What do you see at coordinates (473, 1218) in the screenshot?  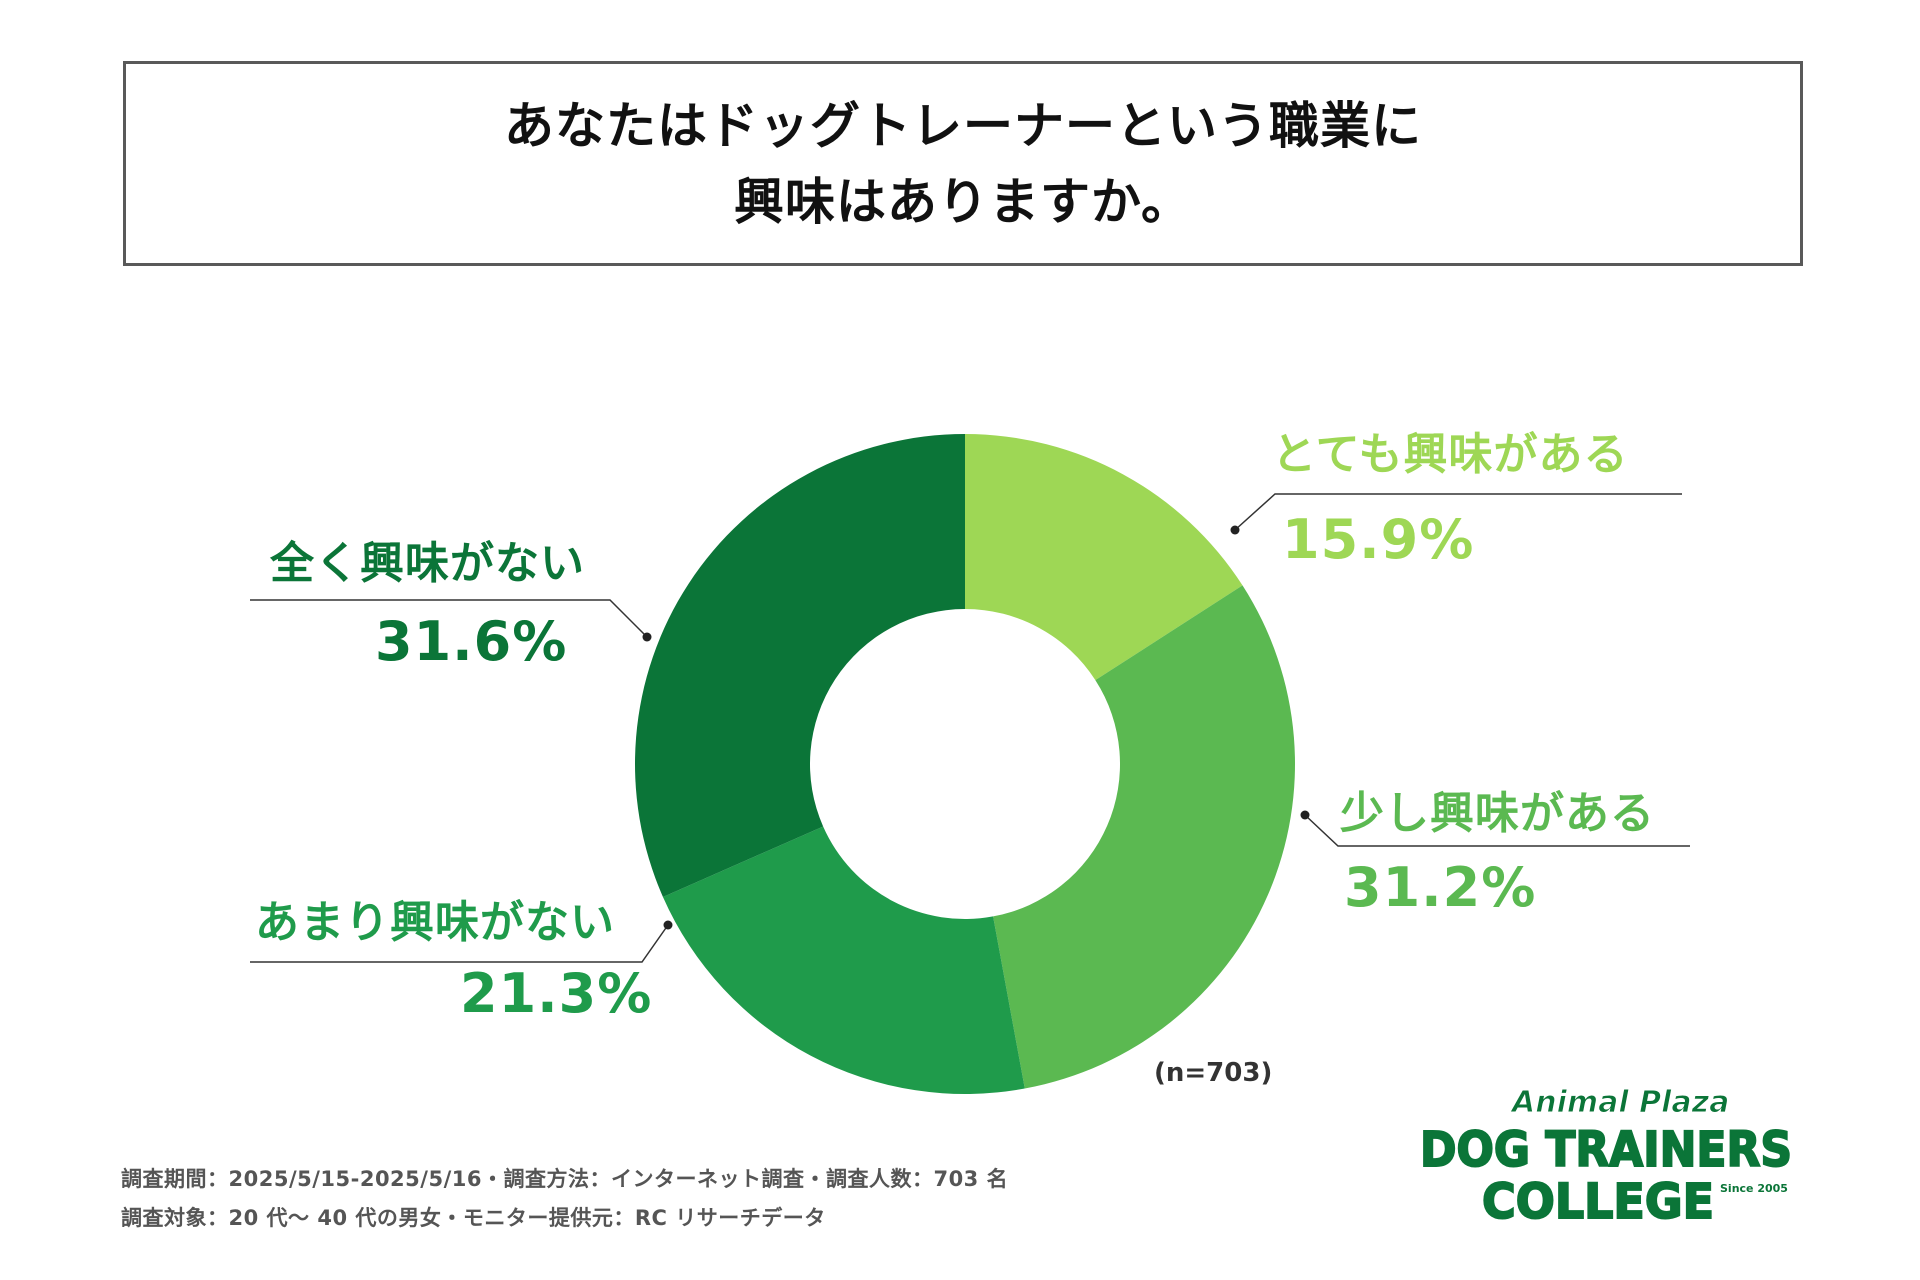 I see `footnote-line-2: 調査対象：20 代〜 40 代の男女・モニター提供元：RC リサーチデータ` at bounding box center [473, 1218].